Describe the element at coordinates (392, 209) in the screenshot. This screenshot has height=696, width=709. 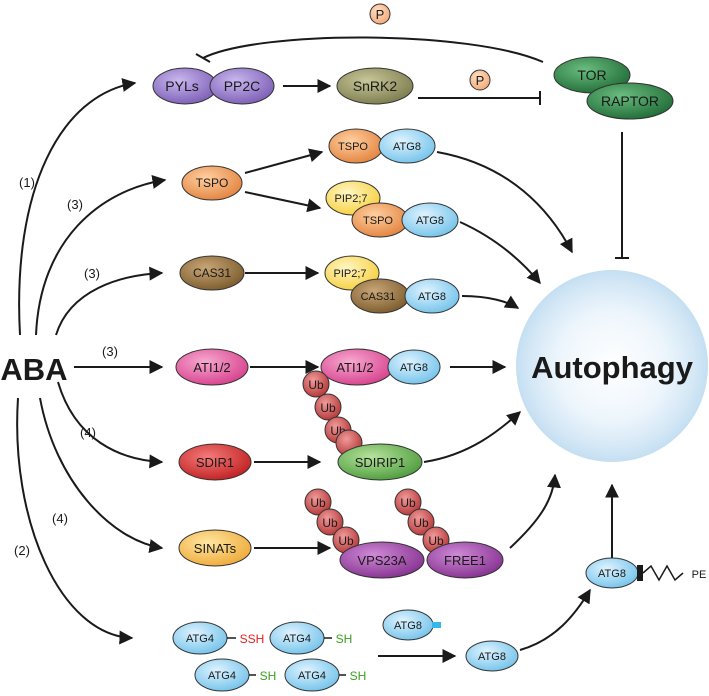
I see `pip-tspo-atg8-complex: PIP2;7 TSPO ATG8` at that location.